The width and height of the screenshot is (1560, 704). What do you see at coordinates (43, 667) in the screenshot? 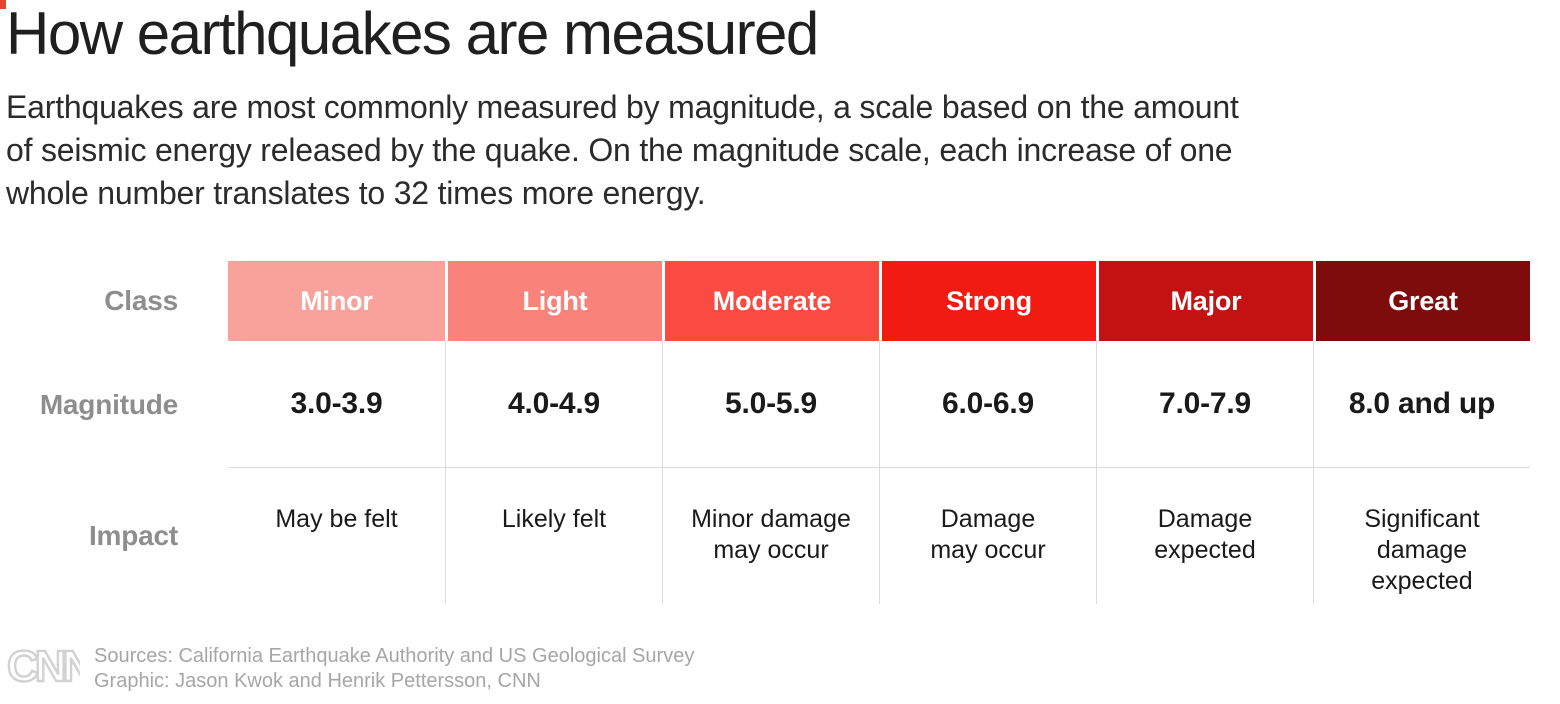
I see `svg-text: CNN` at bounding box center [43, 667].